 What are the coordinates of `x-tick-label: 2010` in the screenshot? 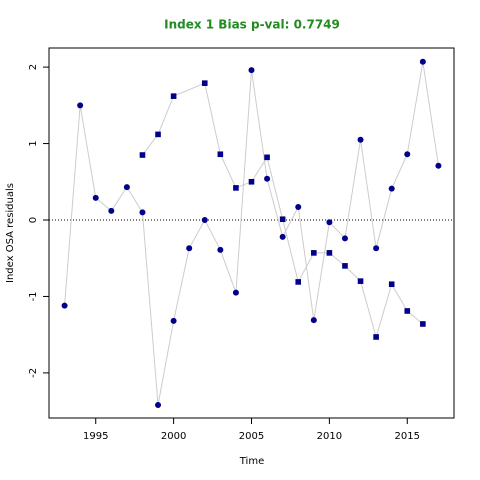 It's located at (329, 436).